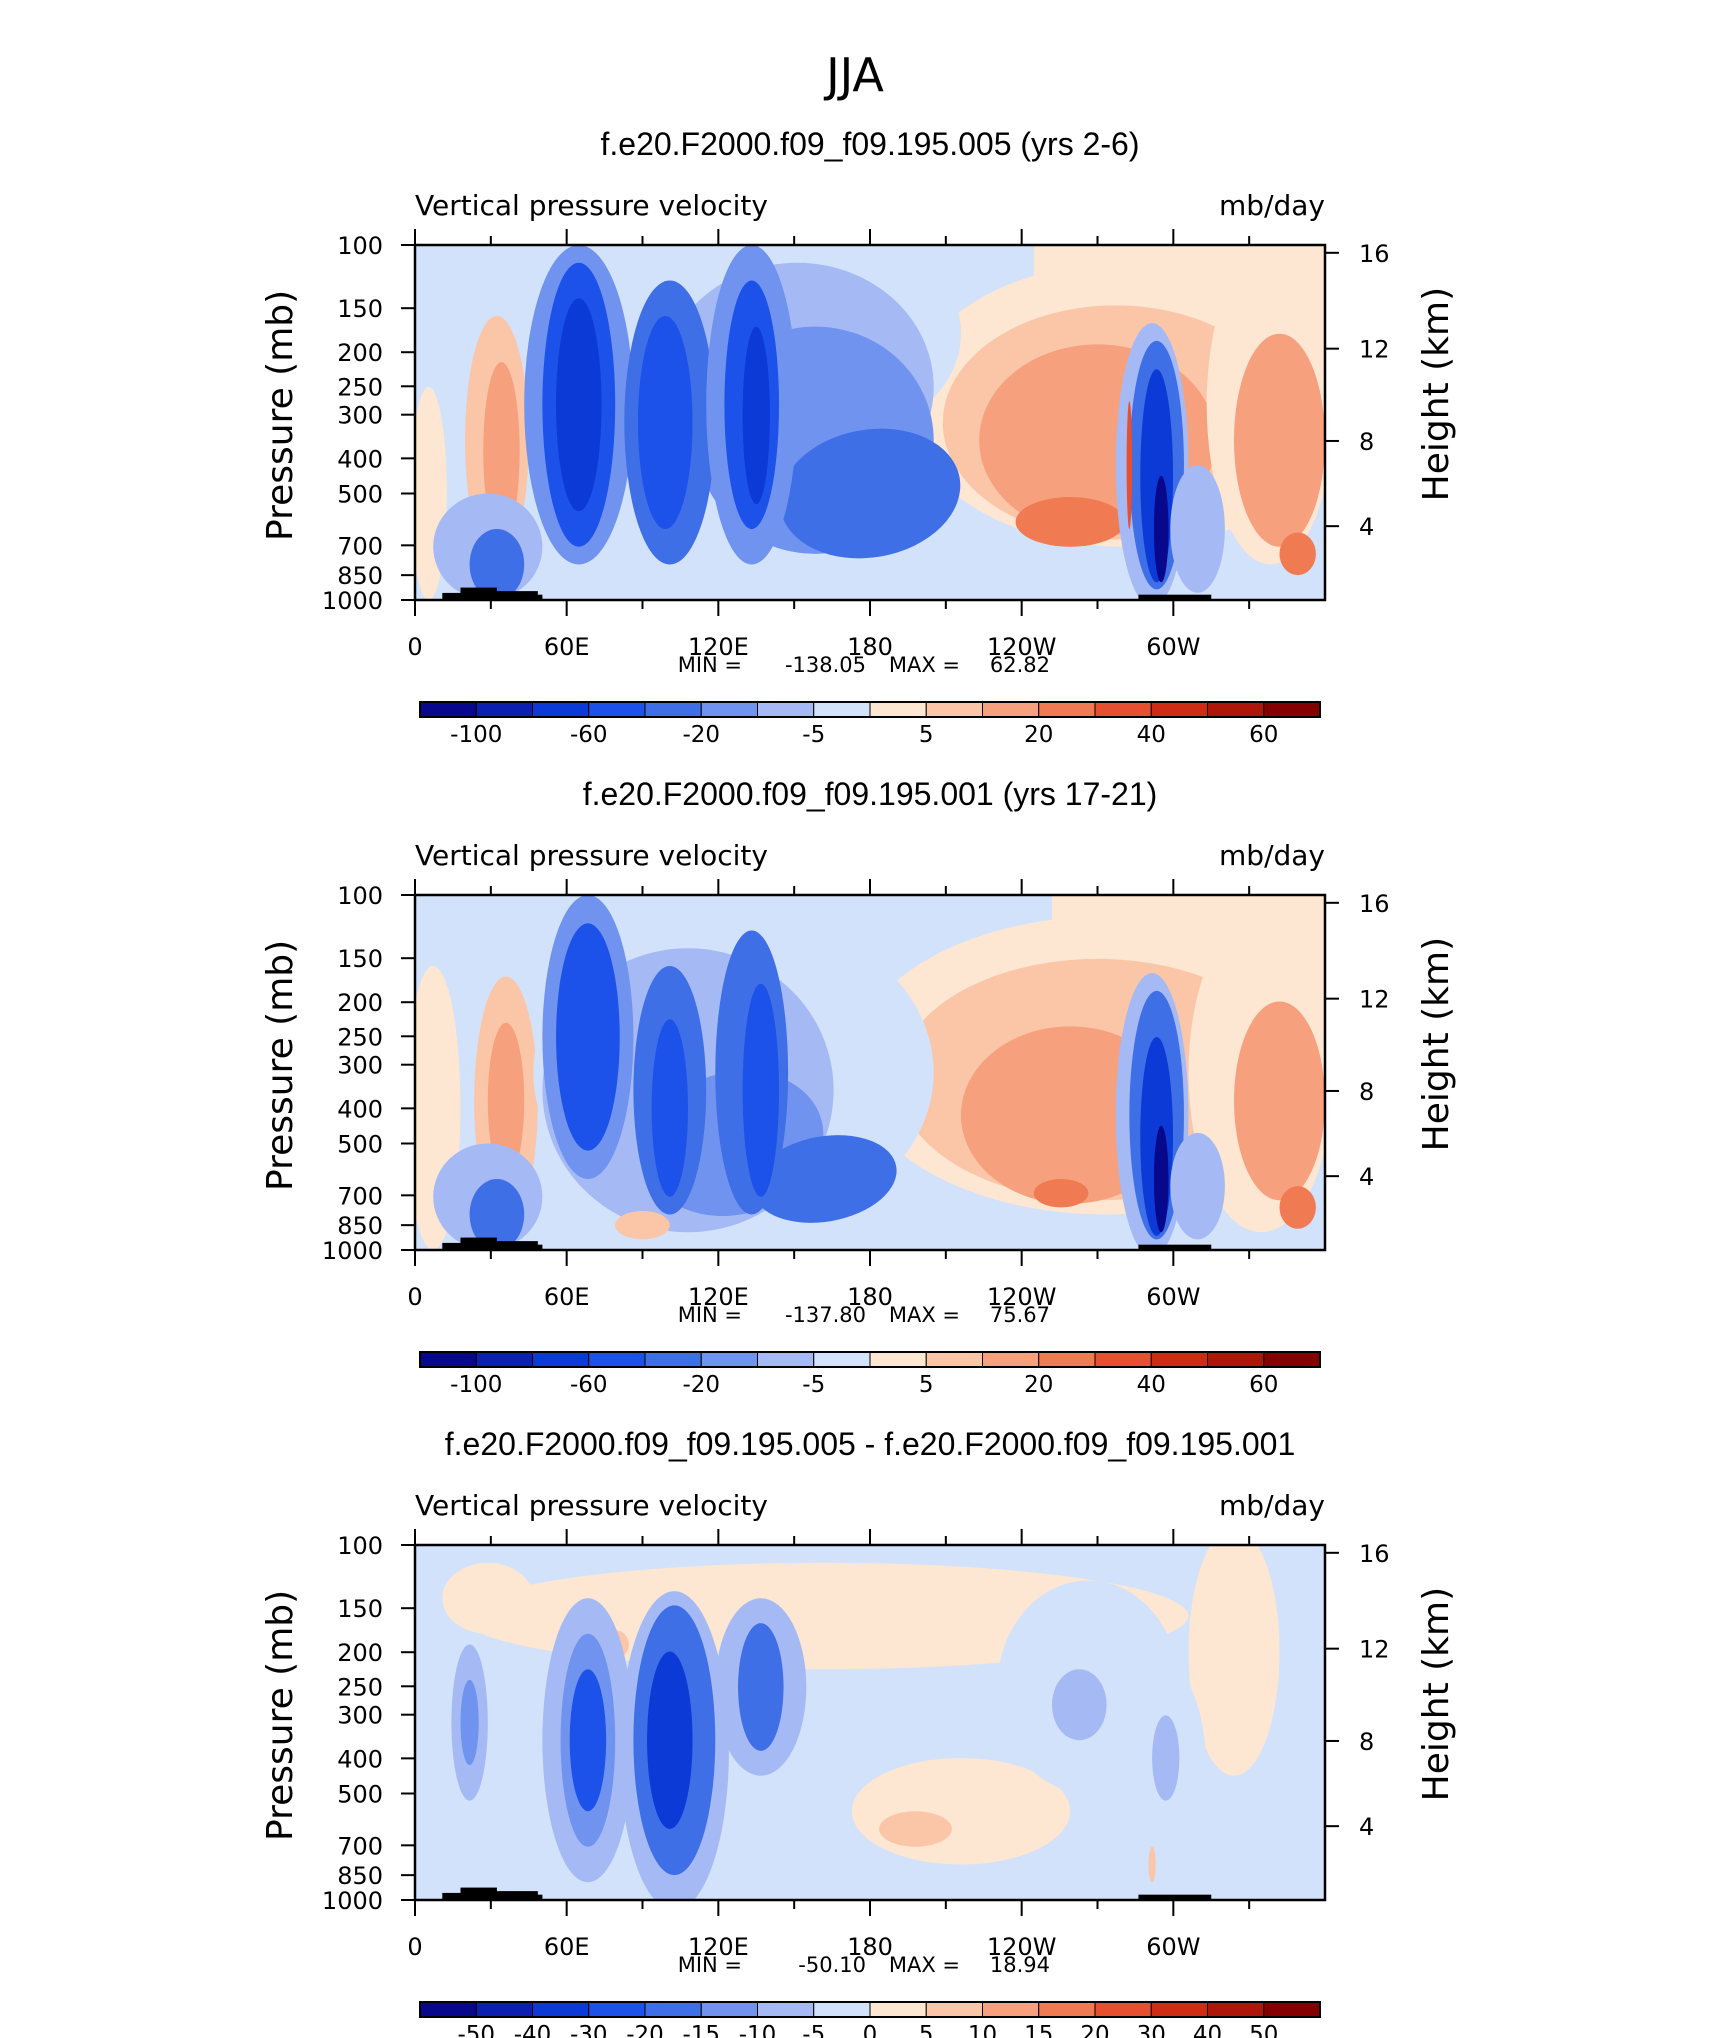 This screenshot has height=2038, width=1710. Describe the element at coordinates (280, 415) in the screenshot. I see `y-axis-label: Pressure (mb)` at that location.